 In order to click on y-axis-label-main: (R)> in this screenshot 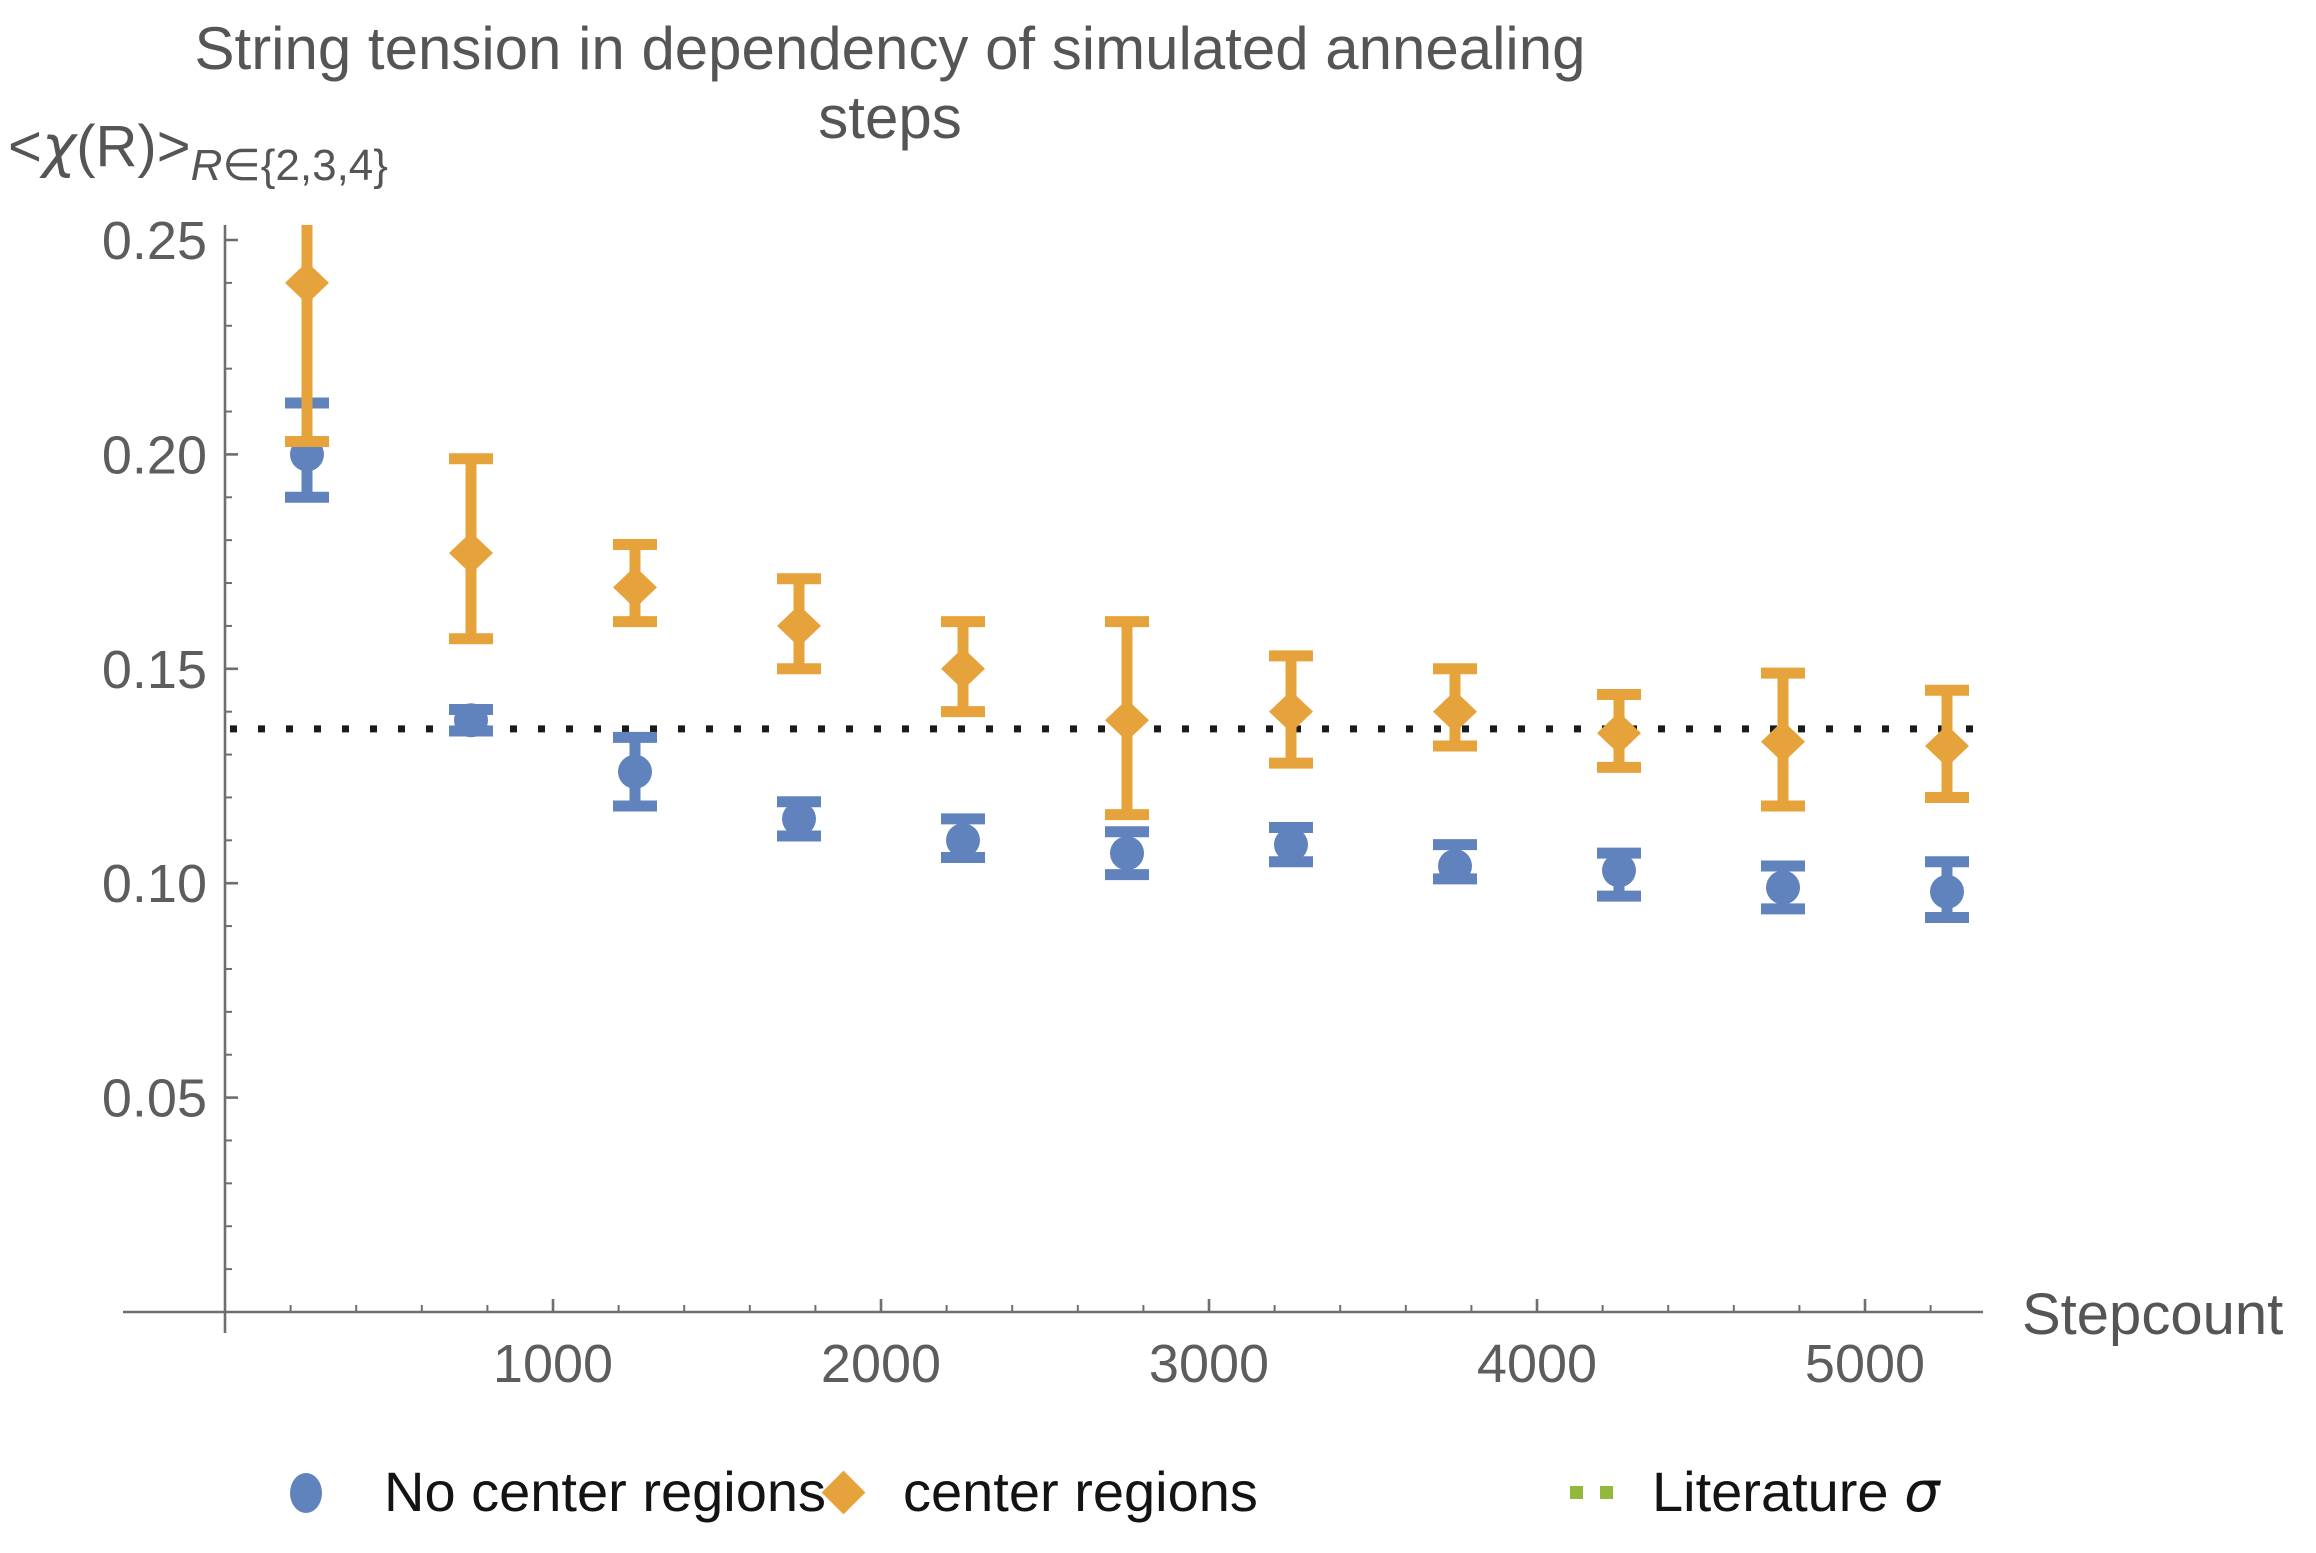, I will do `click(133, 146)`.